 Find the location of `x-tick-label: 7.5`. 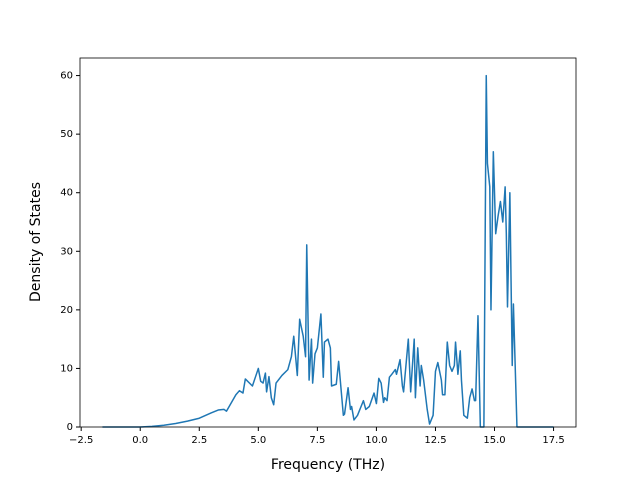

x-tick-label: 7.5 is located at coordinates (317, 440).